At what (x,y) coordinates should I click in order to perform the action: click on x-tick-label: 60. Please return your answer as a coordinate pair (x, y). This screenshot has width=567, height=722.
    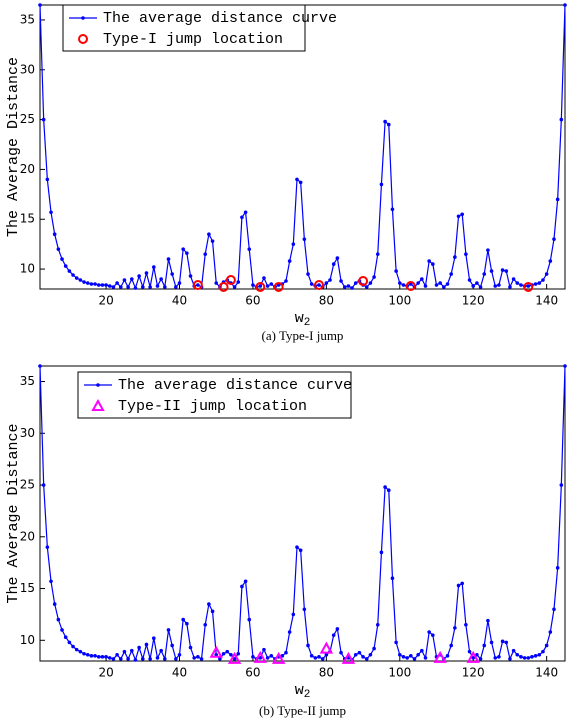
    Looking at the image, I should click on (252, 301).